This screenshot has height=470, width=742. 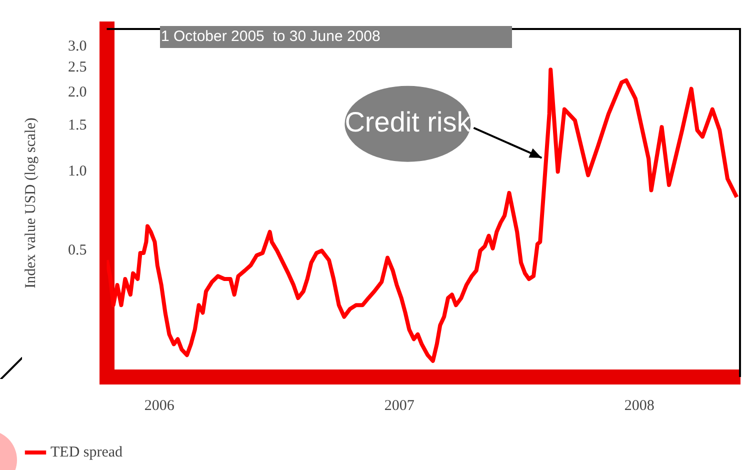 What do you see at coordinates (77, 250) in the screenshot?
I see `y-tick-label: 0.5` at bounding box center [77, 250].